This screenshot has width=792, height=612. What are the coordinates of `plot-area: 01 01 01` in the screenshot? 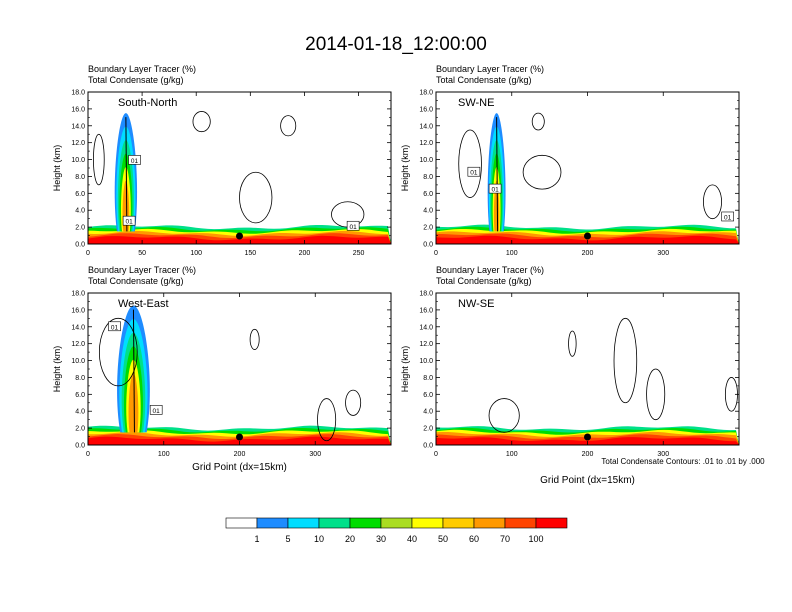 It's located at (239, 177).